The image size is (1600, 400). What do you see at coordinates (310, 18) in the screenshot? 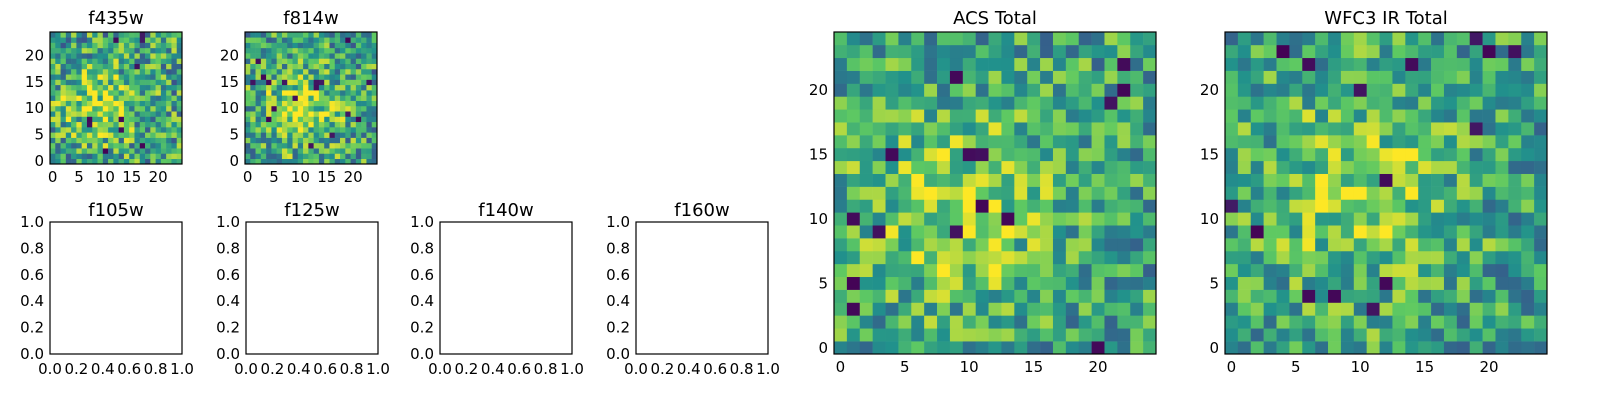
I see `panel-title: f814w` at bounding box center [310, 18].